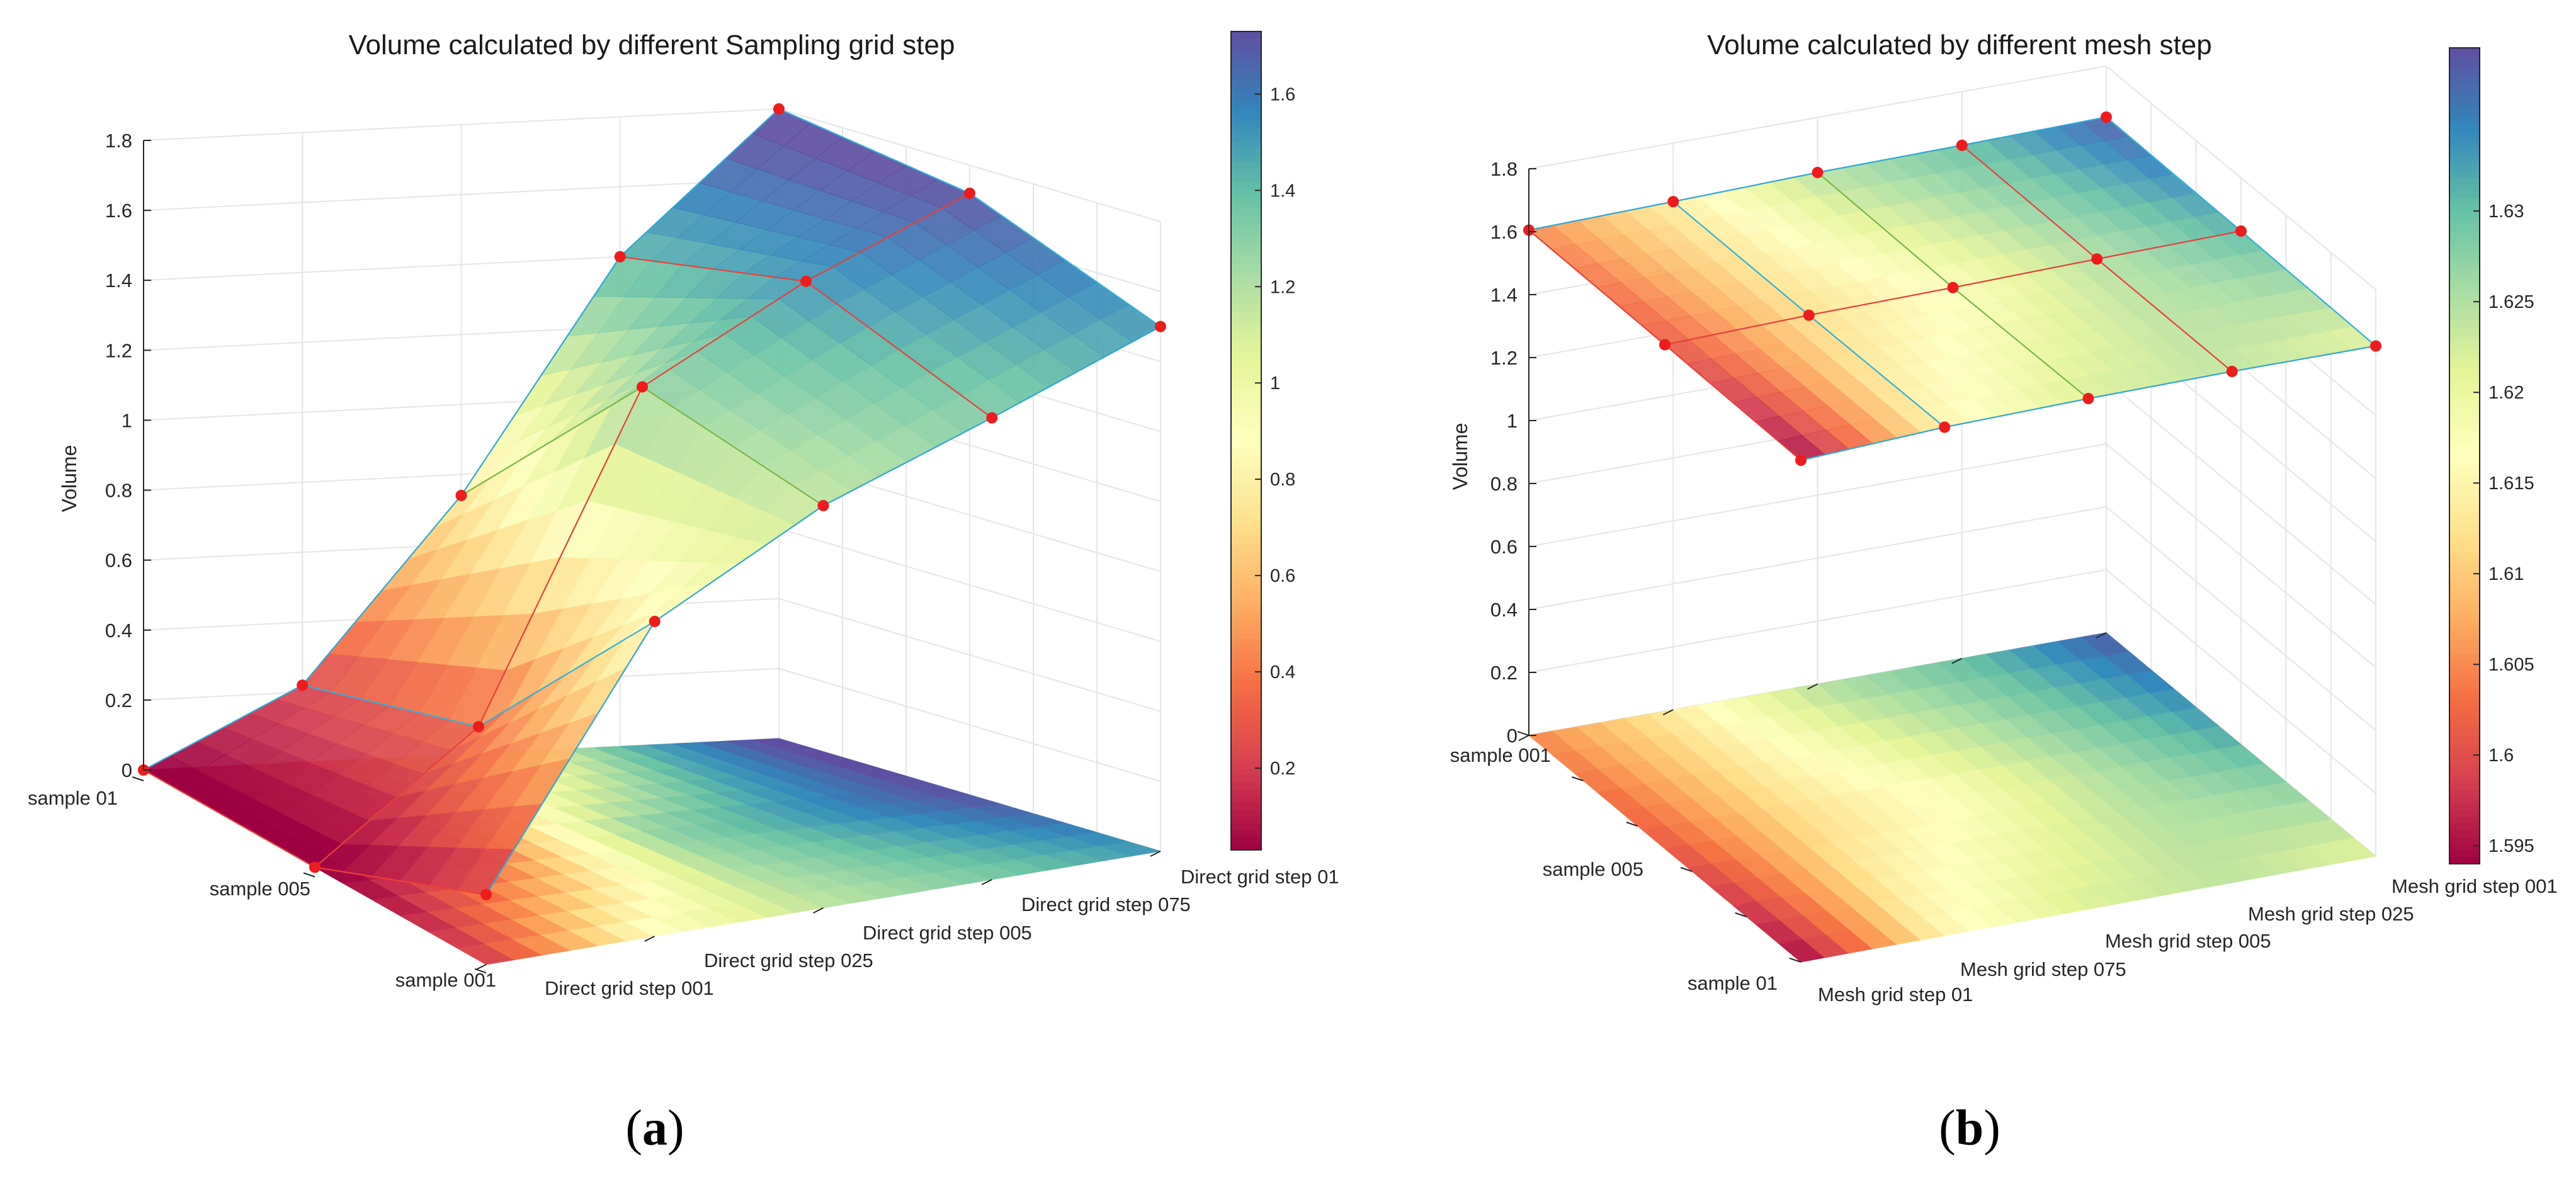  I want to click on colorbar-frame, so click(1246, 441).